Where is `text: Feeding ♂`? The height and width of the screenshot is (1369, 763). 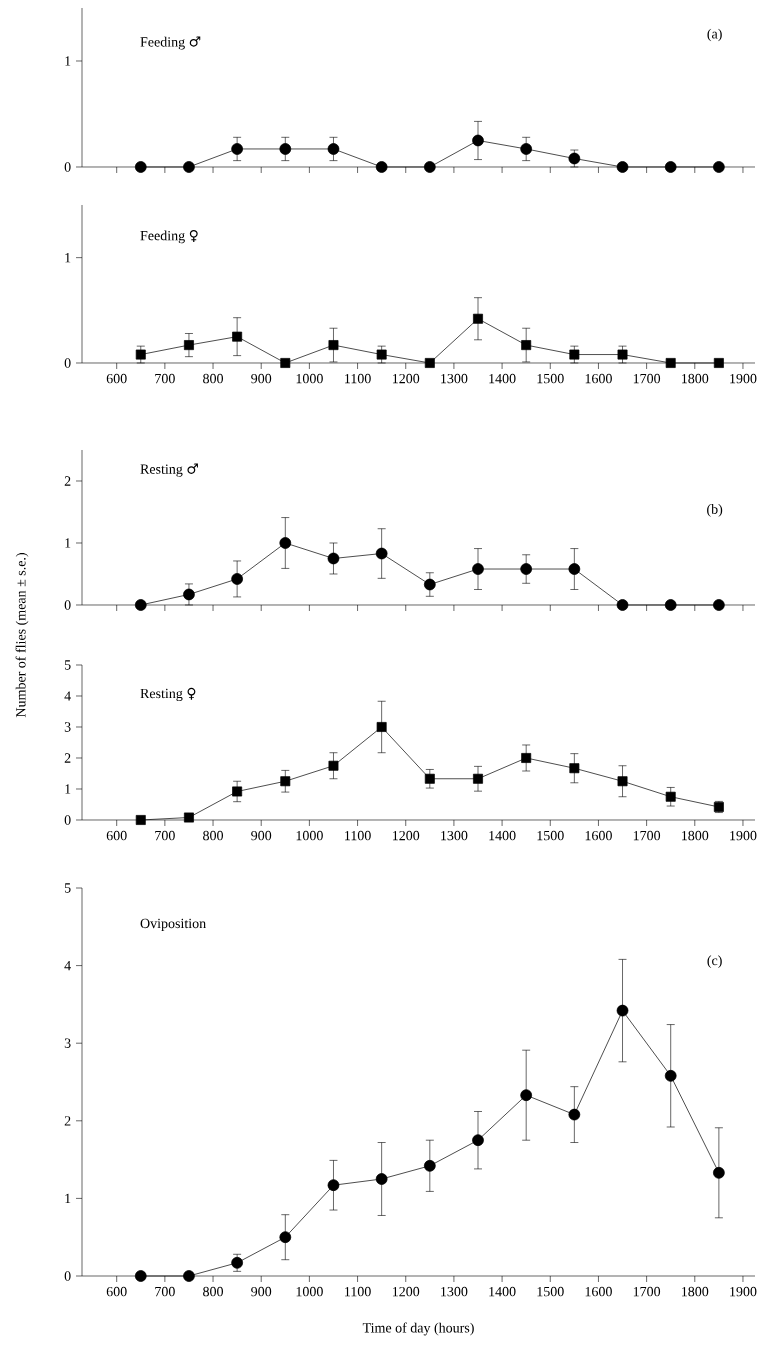
text: Feeding ♂ is located at coordinates (170, 43).